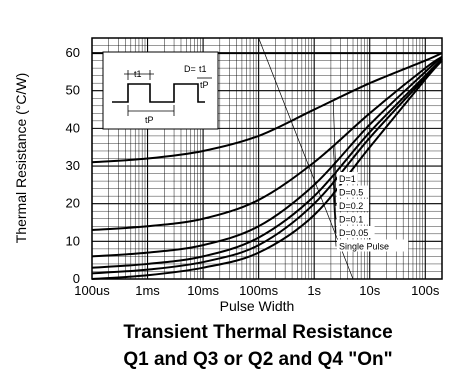 This screenshot has width=462, height=388. I want to click on inset-d-num: t1, so click(203, 69).